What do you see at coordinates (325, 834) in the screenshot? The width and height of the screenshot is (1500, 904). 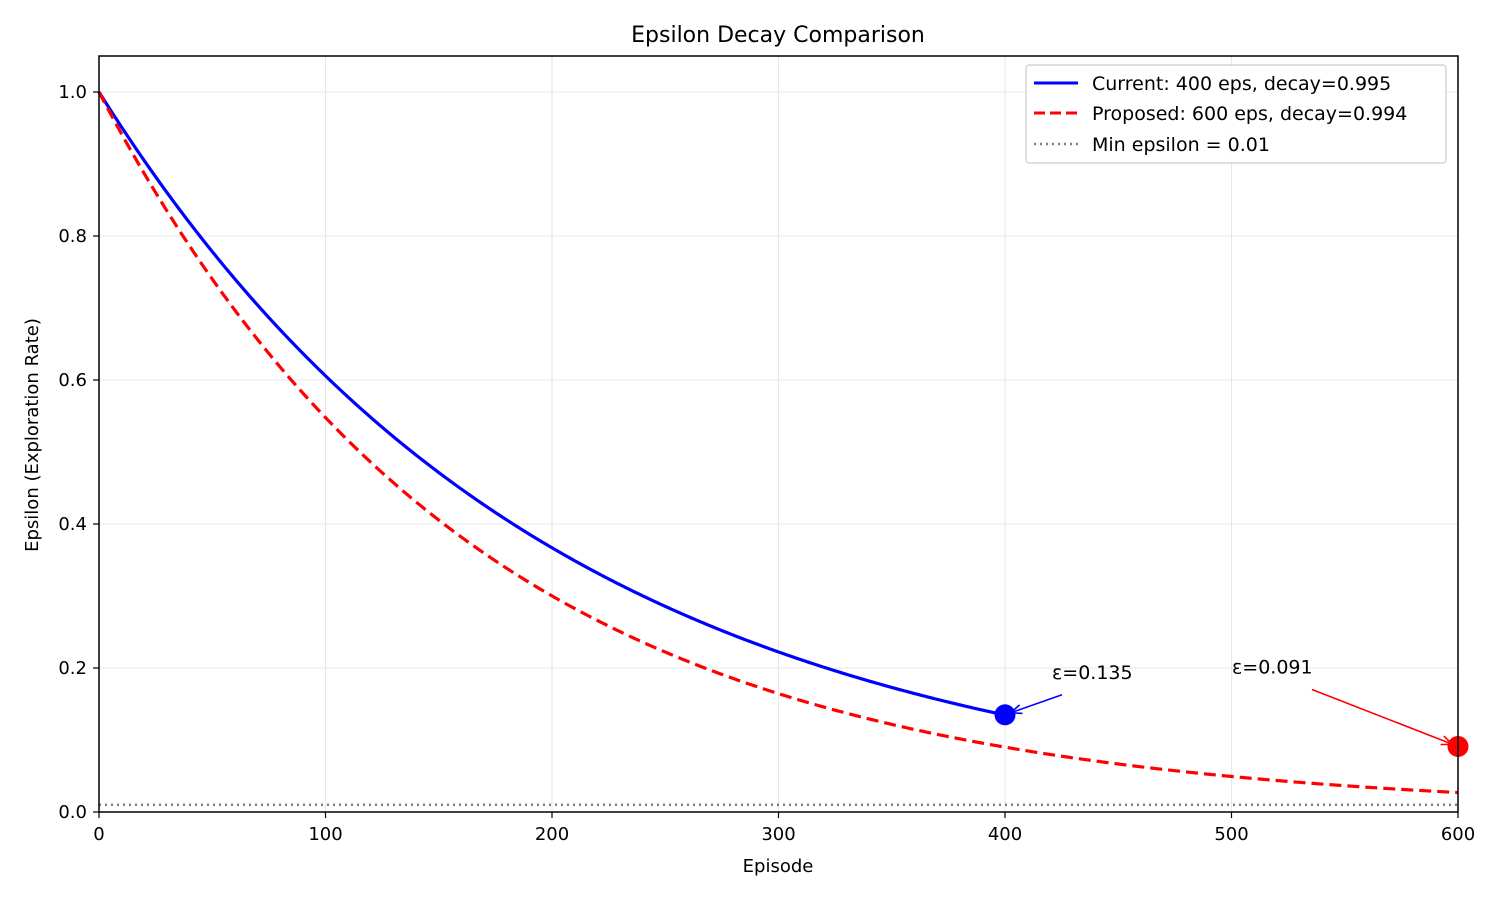 I see `x-tick-label: 100` at bounding box center [325, 834].